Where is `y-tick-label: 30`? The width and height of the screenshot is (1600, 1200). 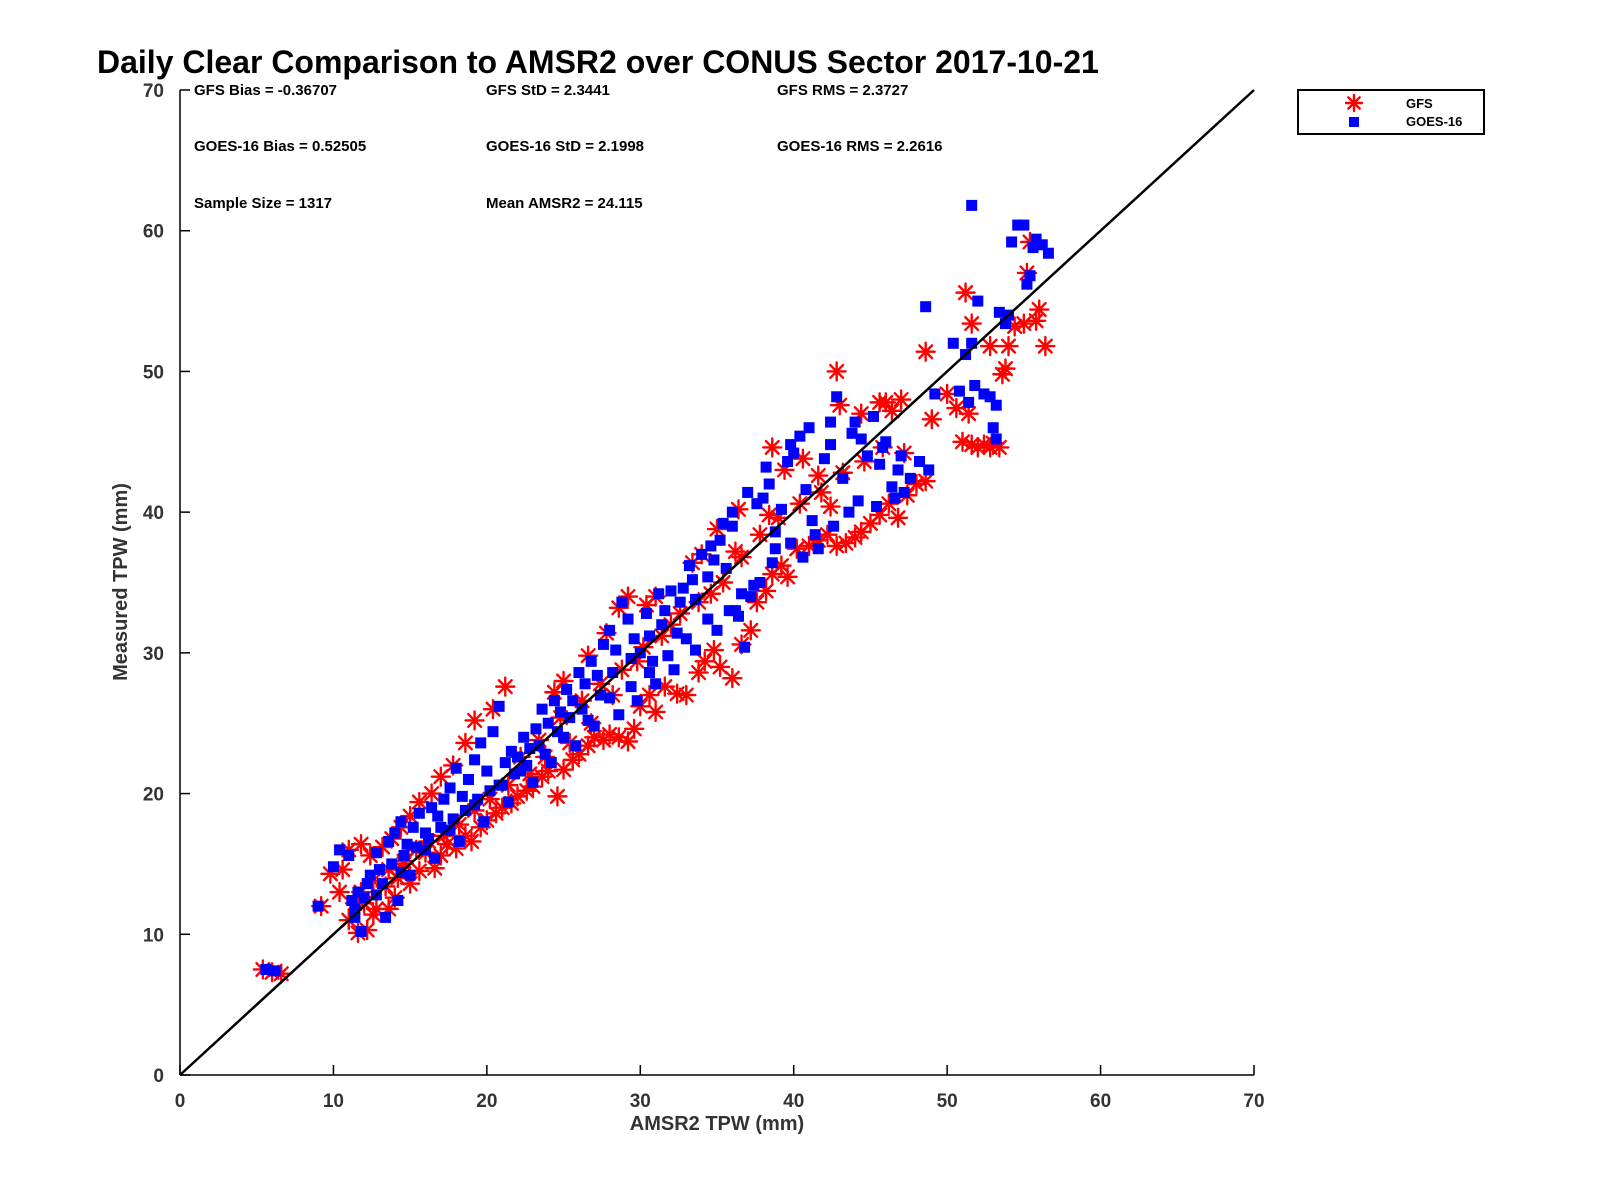
y-tick-label: 30 is located at coordinates (153, 654).